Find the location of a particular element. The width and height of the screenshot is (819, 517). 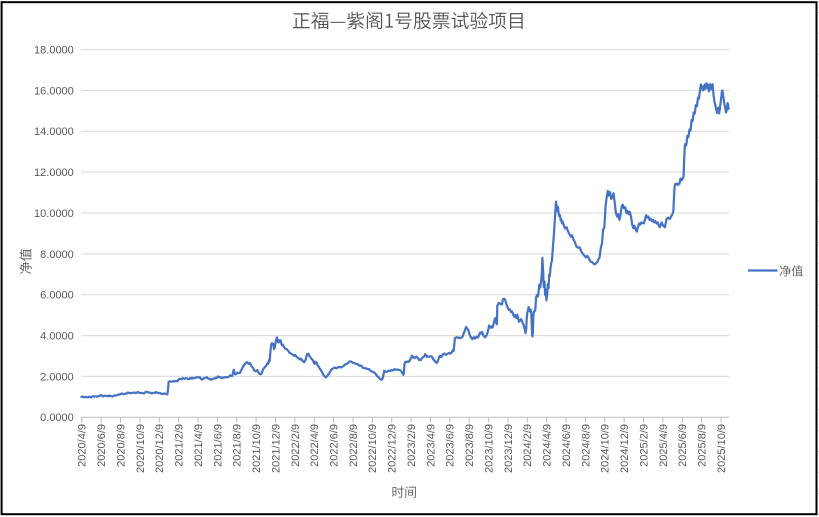

svg-text: 6.0000 is located at coordinates (57, 296).